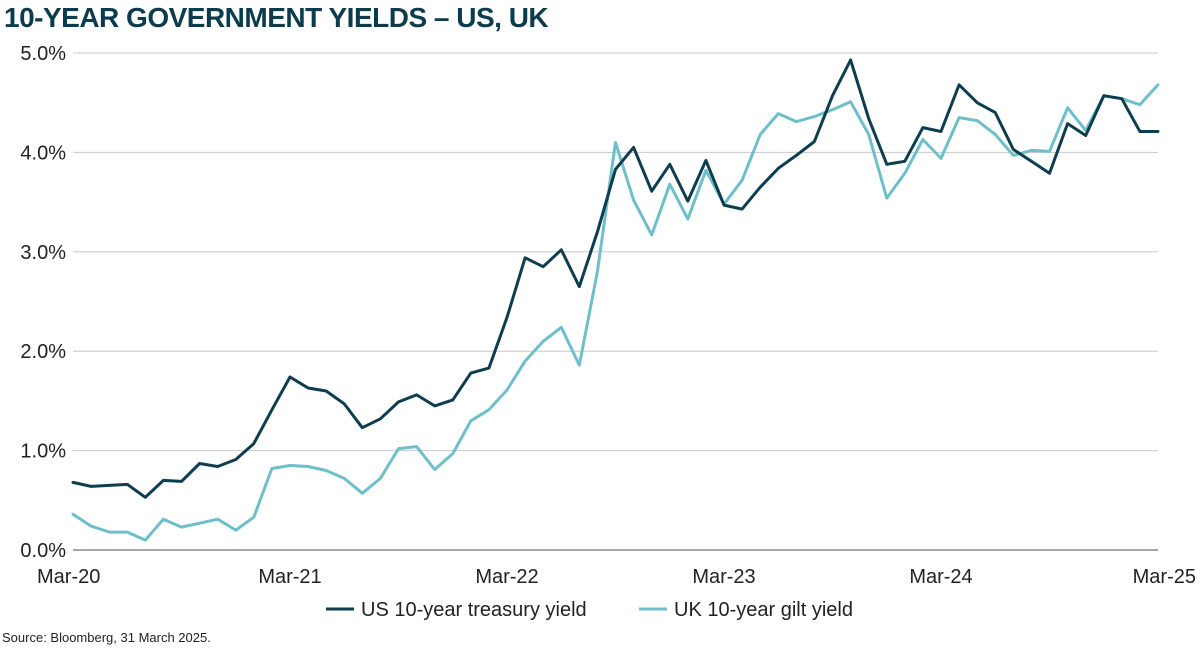 This screenshot has height=650, width=1200. Describe the element at coordinates (106, 637) in the screenshot. I see `source-note: Source: Bloomberg, 31 March 2025.` at that location.